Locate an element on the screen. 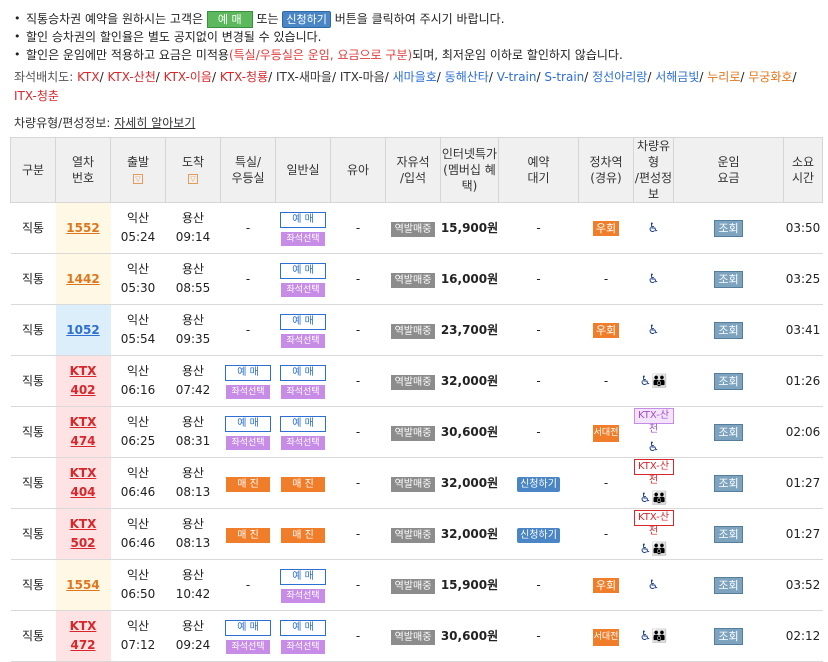 The width and height of the screenshot is (828, 662). train-number-link: 1552 is located at coordinates (82, 228).